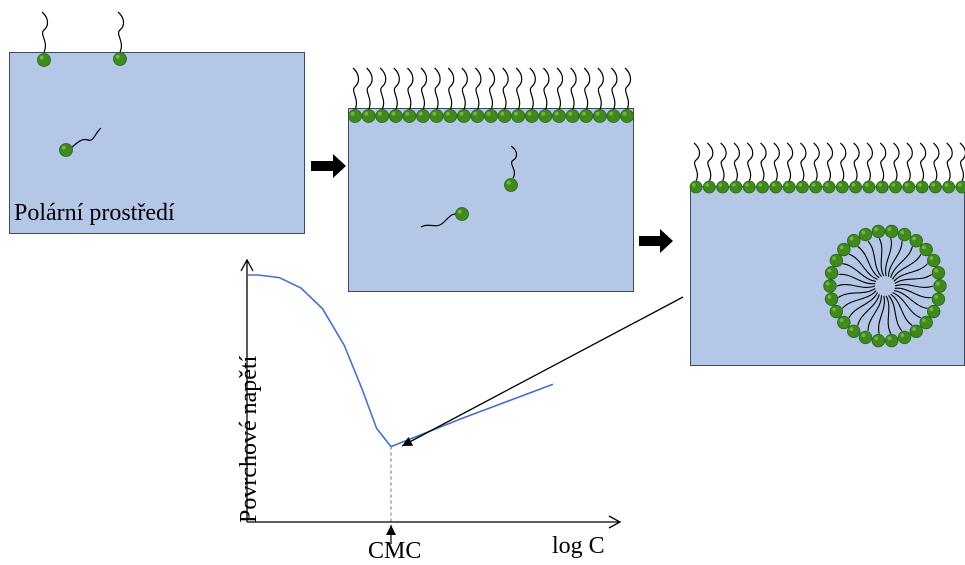 The image size is (965, 565). What do you see at coordinates (542, 371) in the screenshot?
I see `micelle-pointer-arrow` at bounding box center [542, 371].